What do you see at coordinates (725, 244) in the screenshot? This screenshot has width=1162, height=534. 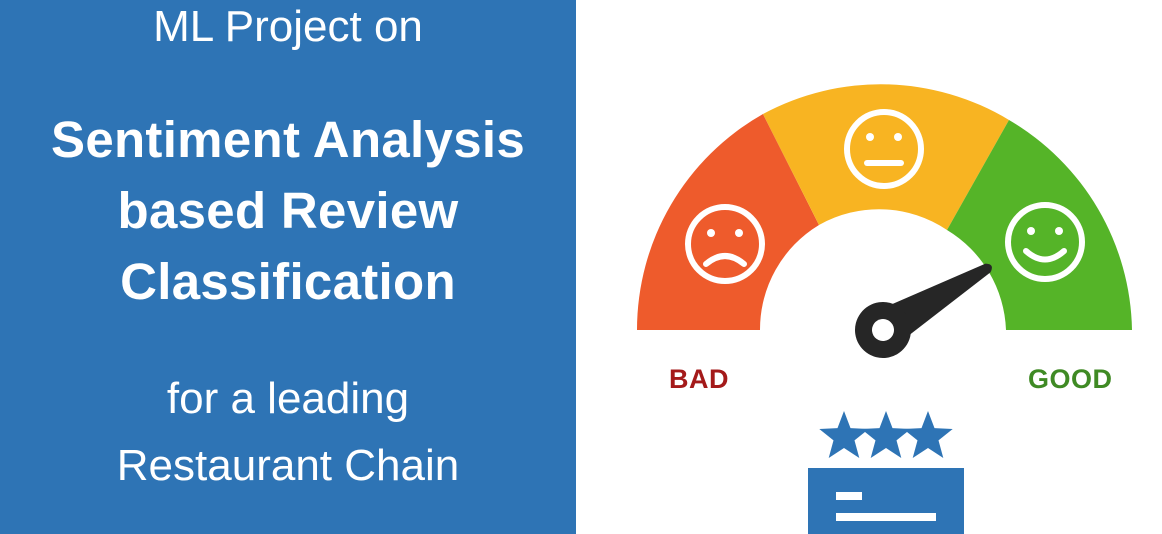 I see `sad-face-icon` at bounding box center [725, 244].